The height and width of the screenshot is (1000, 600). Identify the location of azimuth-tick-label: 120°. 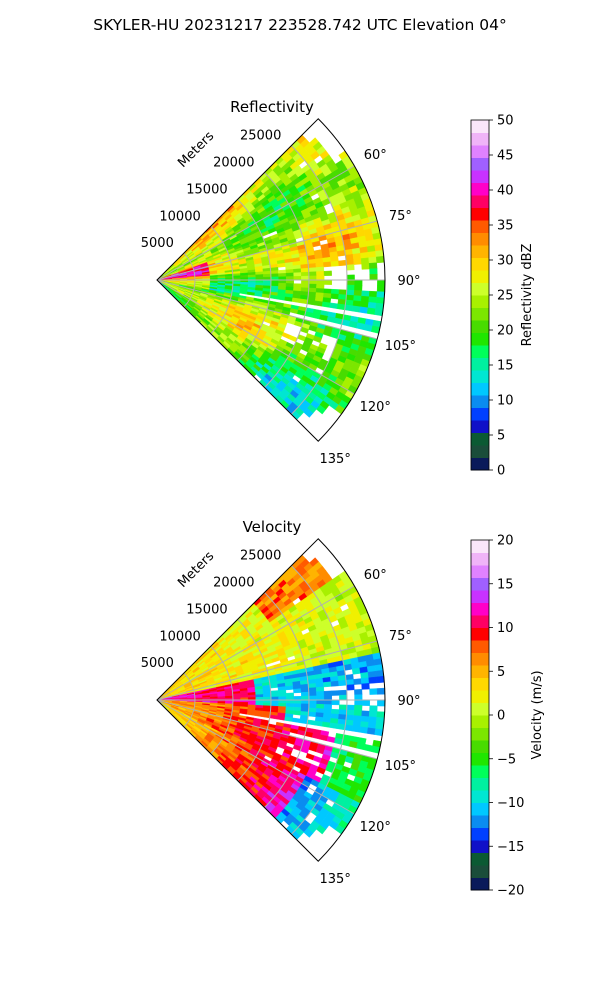
(375, 827).